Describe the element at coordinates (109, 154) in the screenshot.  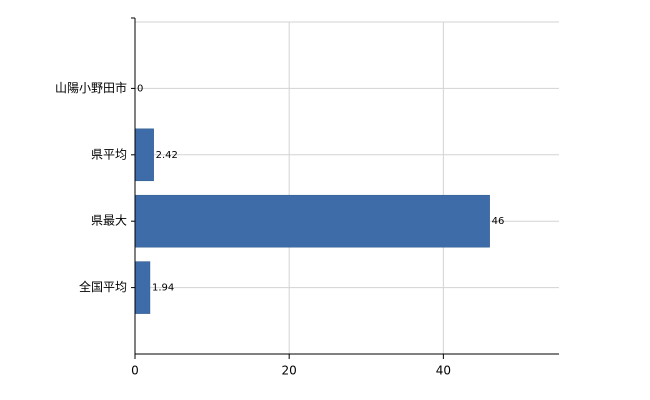
I see `y-tick-label: 県平均` at that location.